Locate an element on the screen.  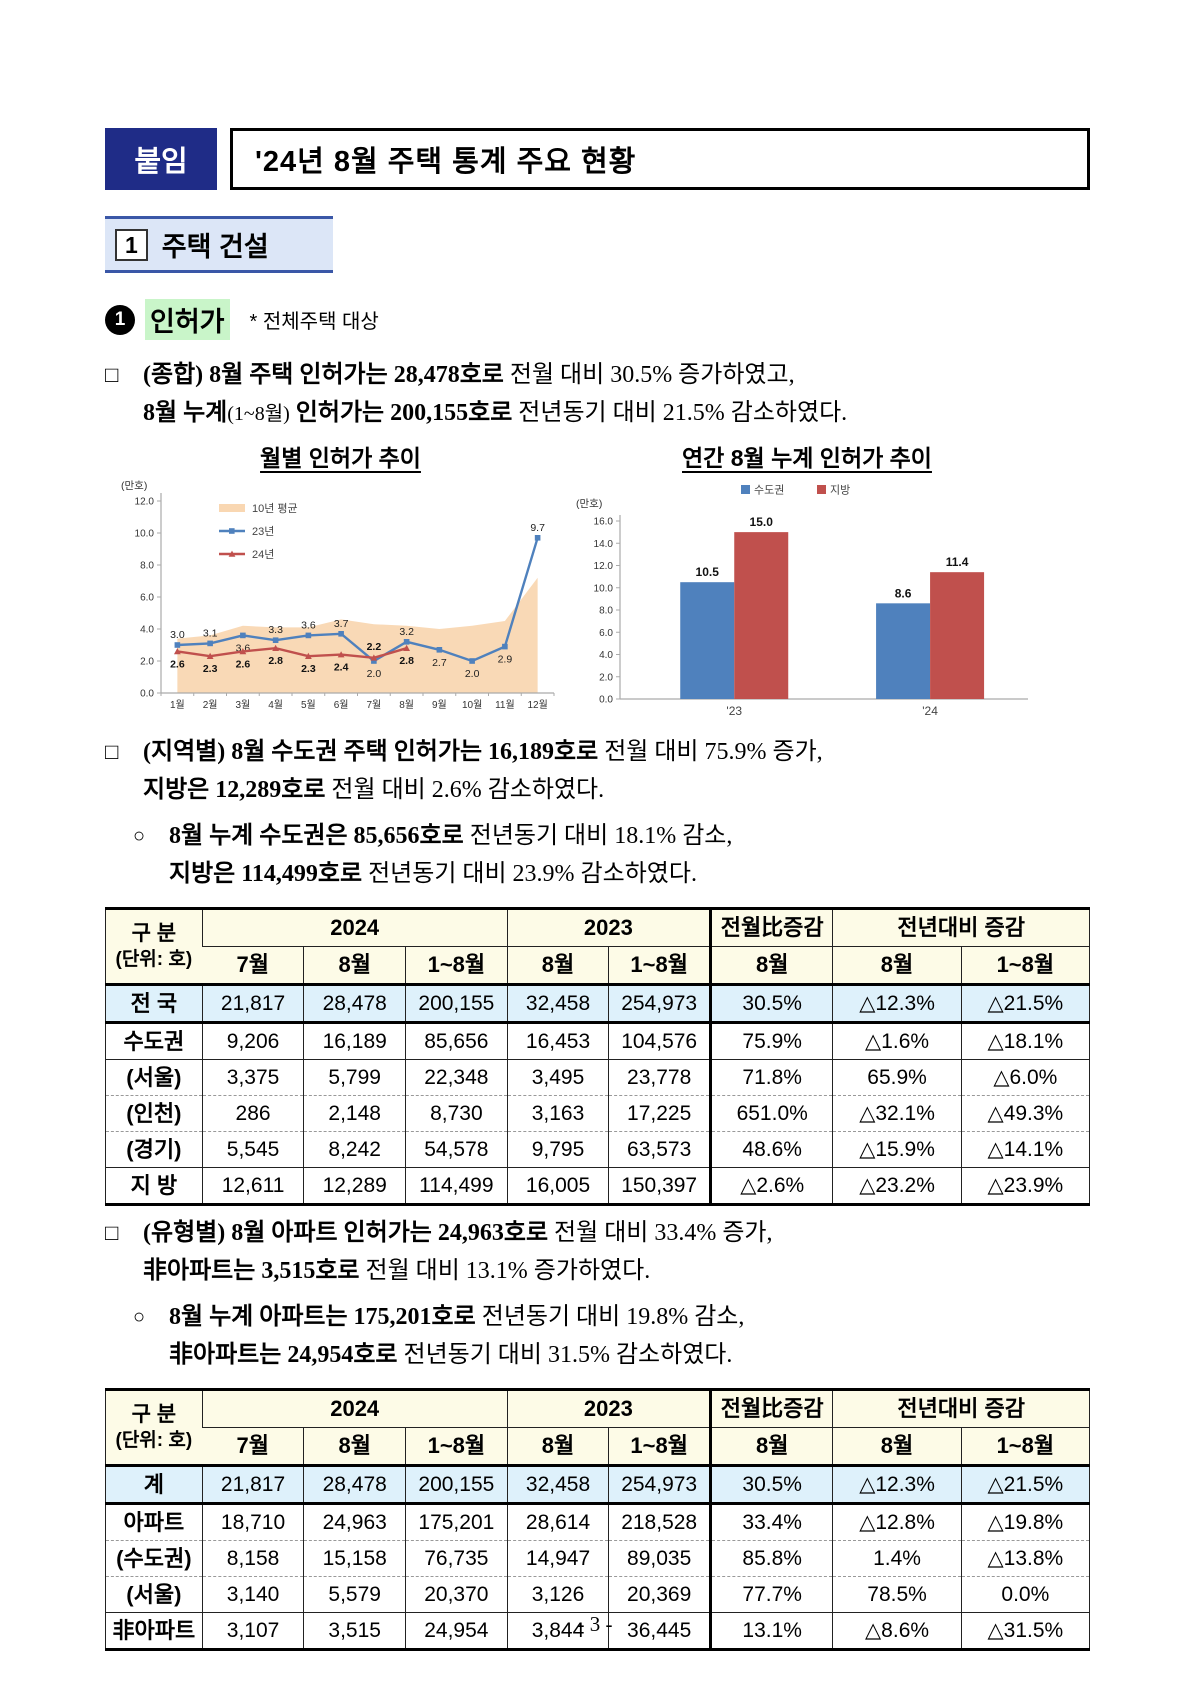
svg-text: 2.8 is located at coordinates (406, 661).